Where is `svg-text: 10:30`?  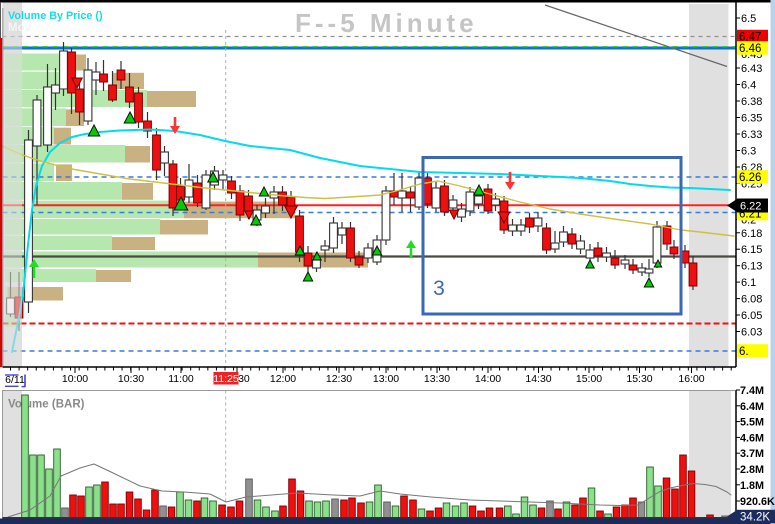
svg-text: 10:30 is located at coordinates (131, 379).